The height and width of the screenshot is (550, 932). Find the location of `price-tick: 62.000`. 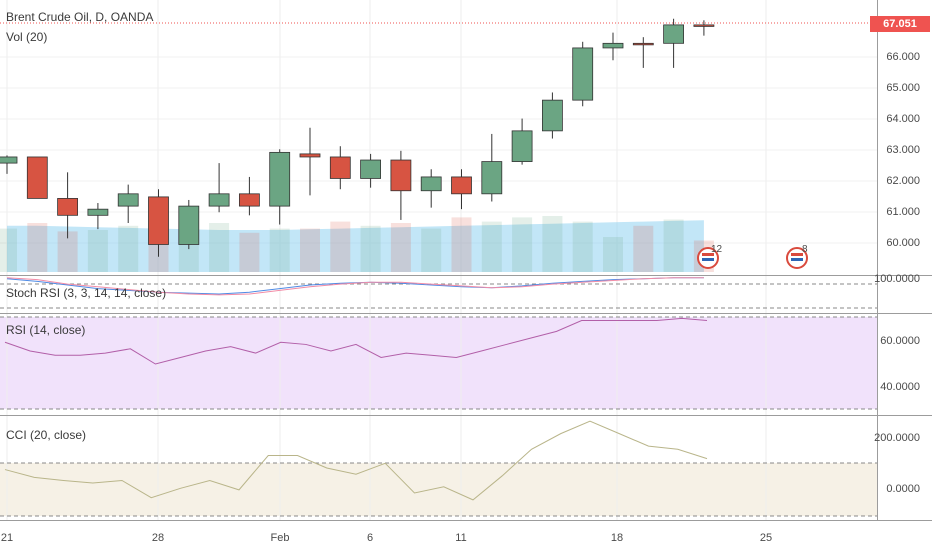

price-tick: 62.000 is located at coordinates (903, 181).